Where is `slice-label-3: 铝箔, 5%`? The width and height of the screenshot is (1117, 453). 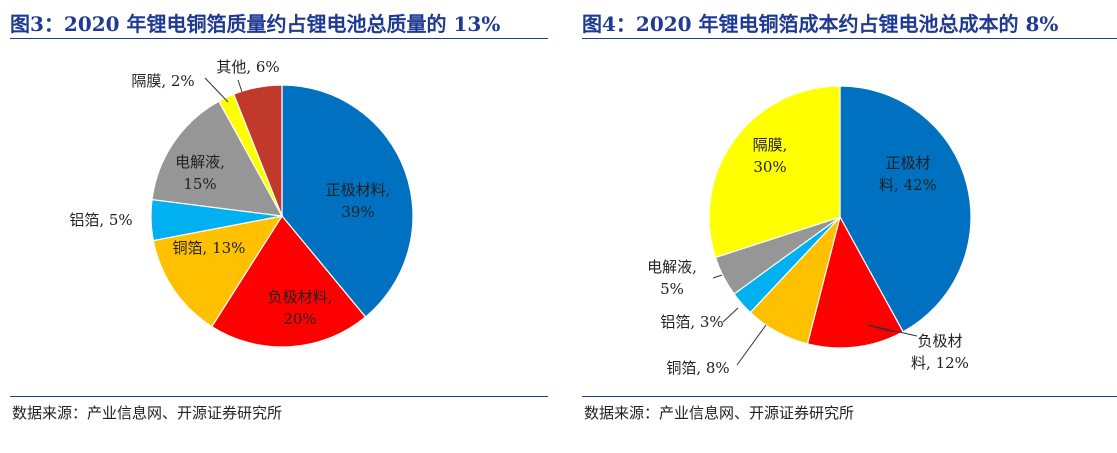 slice-label-3: 铝箔, 5% is located at coordinates (100, 220).